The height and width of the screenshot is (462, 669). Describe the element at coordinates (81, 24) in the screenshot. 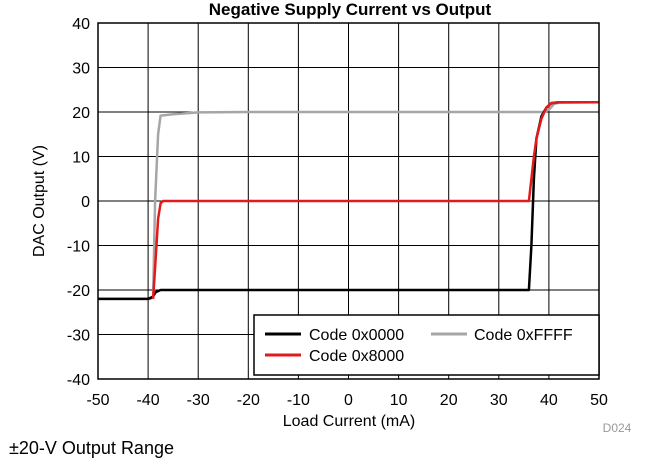

I see `y-tick-label-8: 40` at that location.